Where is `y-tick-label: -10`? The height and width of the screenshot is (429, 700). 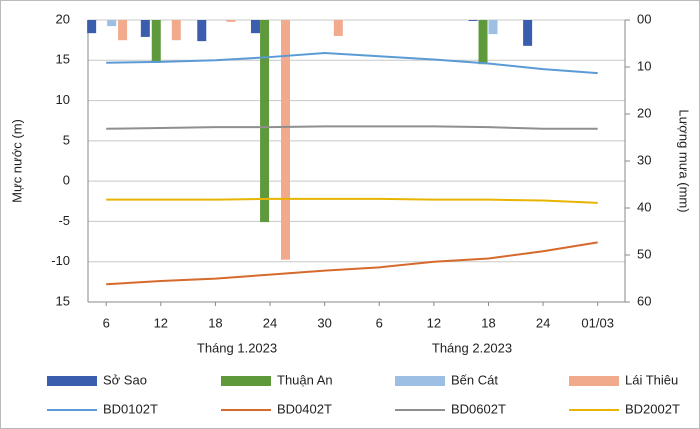 y-tick-label: -10 is located at coordinates (60, 260).